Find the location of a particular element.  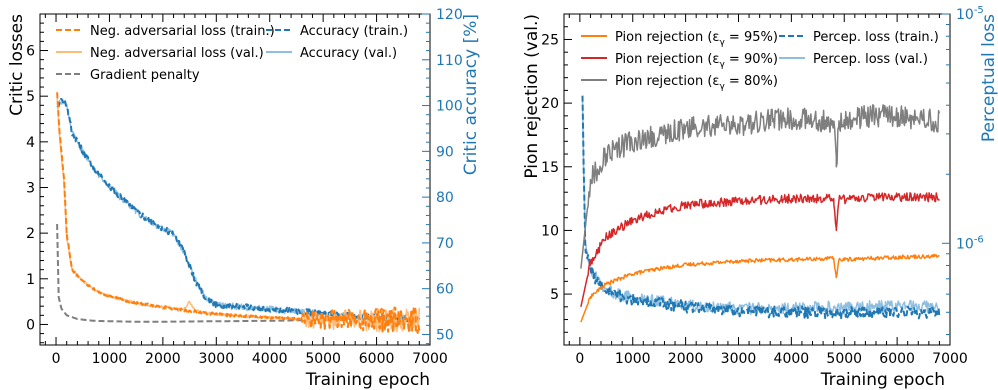

pion-x-axis-label: Training epoch is located at coordinates (882, 380).